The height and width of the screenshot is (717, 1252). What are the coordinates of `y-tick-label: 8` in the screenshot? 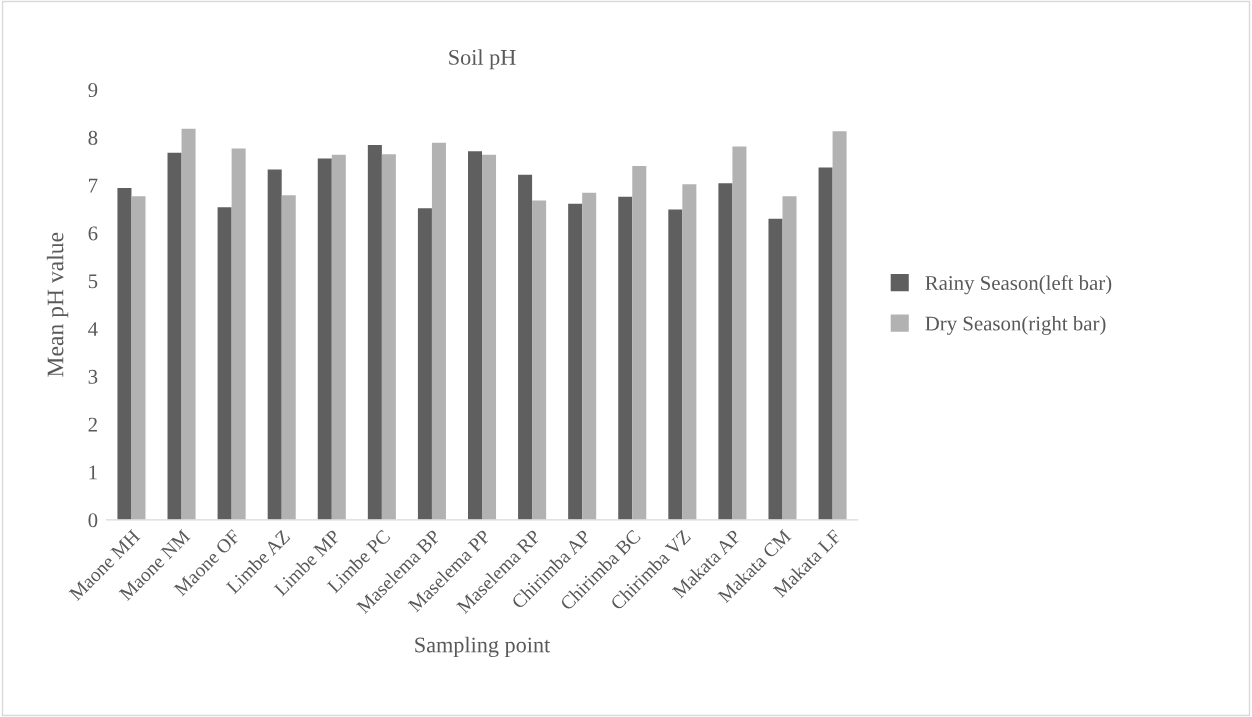 It's located at (93, 137).